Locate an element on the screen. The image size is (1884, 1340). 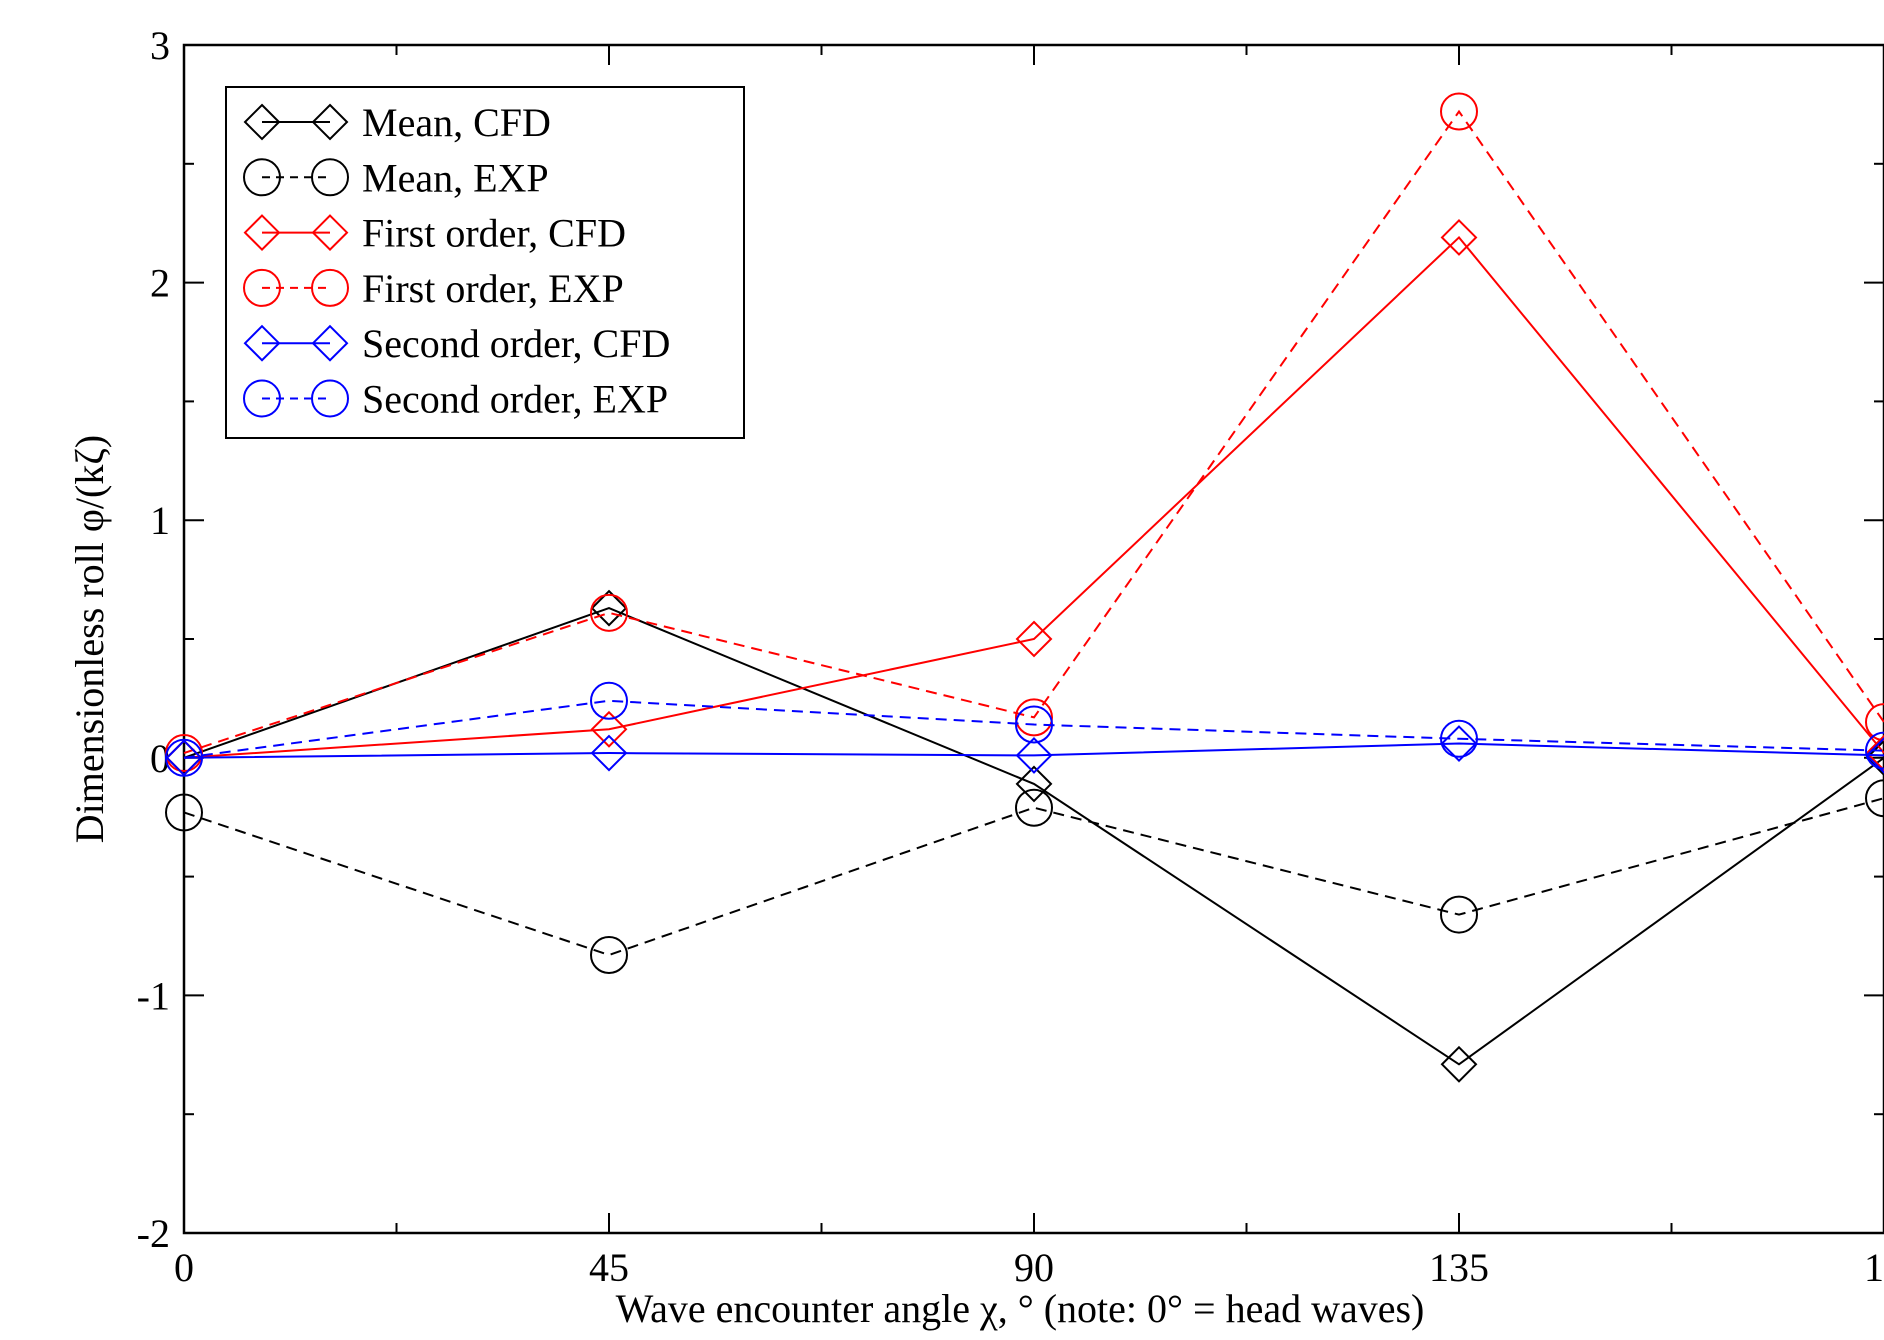
y-tick-label: -1 is located at coordinates (153, 995).